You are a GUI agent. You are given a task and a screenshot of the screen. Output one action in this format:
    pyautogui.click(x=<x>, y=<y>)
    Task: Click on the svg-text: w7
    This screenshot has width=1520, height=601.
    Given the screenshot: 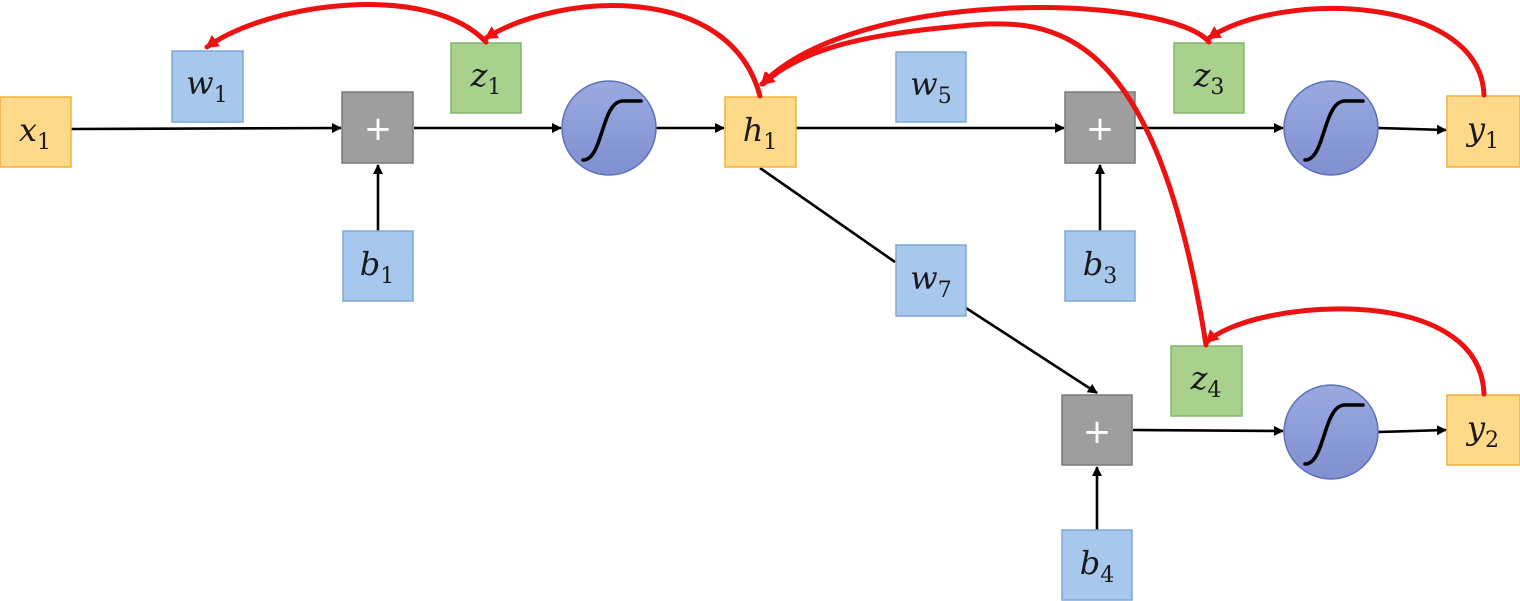 What is the action you would take?
    pyautogui.click(x=930, y=281)
    